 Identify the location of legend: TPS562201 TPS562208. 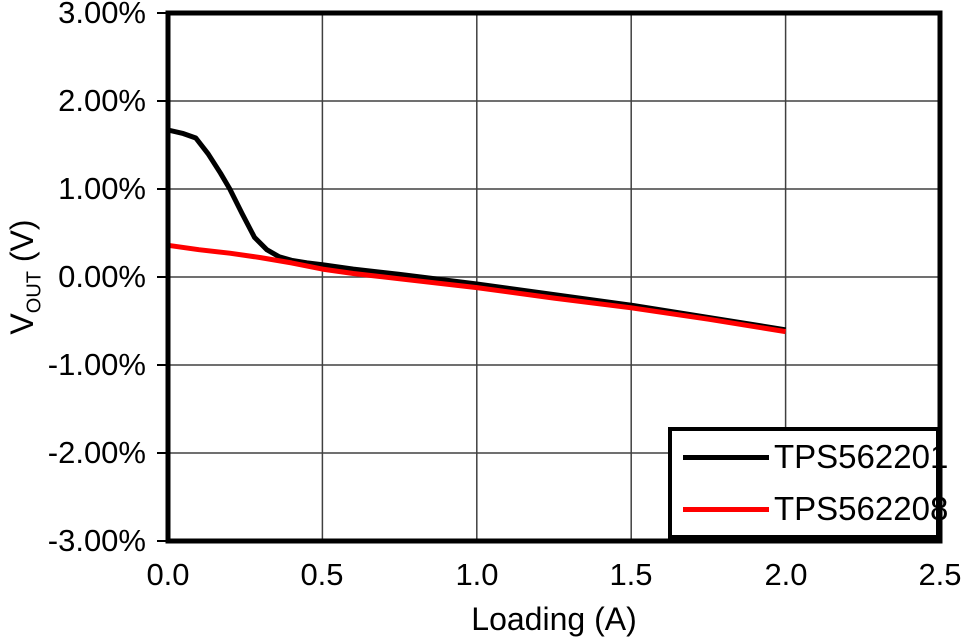
(808, 483).